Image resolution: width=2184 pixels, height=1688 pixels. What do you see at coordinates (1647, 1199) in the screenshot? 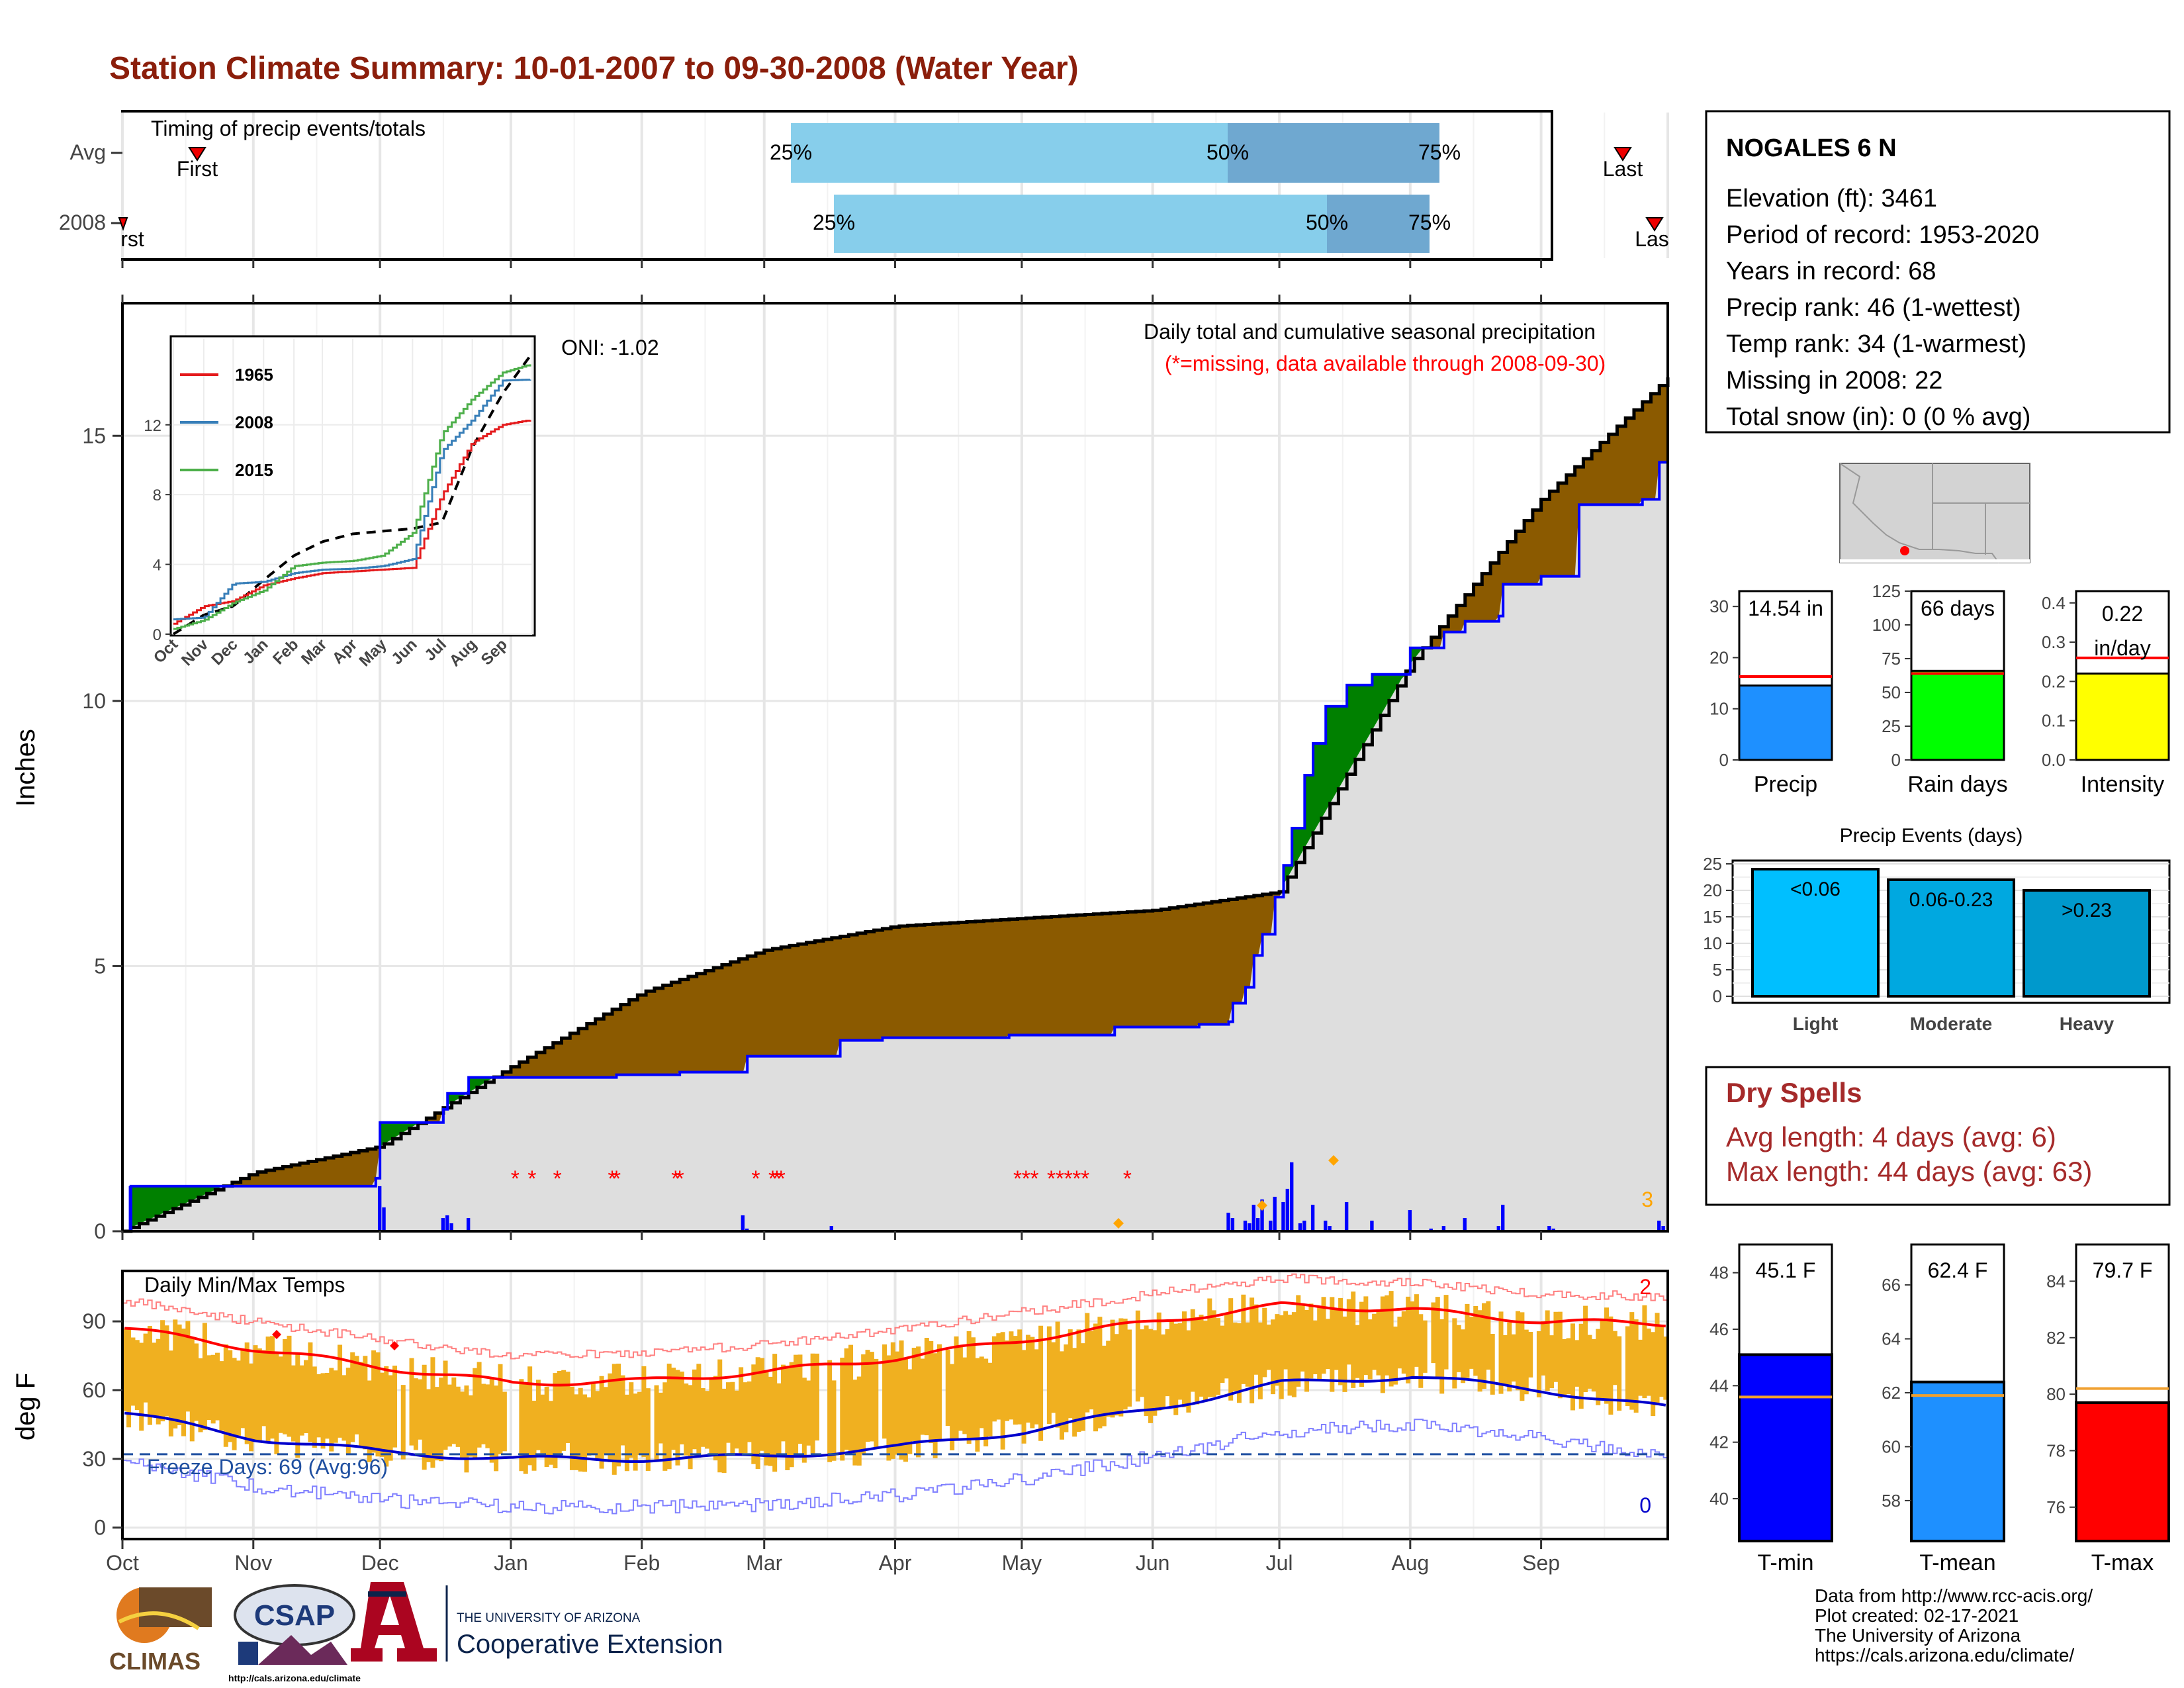
I see `max-event-count: 3` at bounding box center [1647, 1199].